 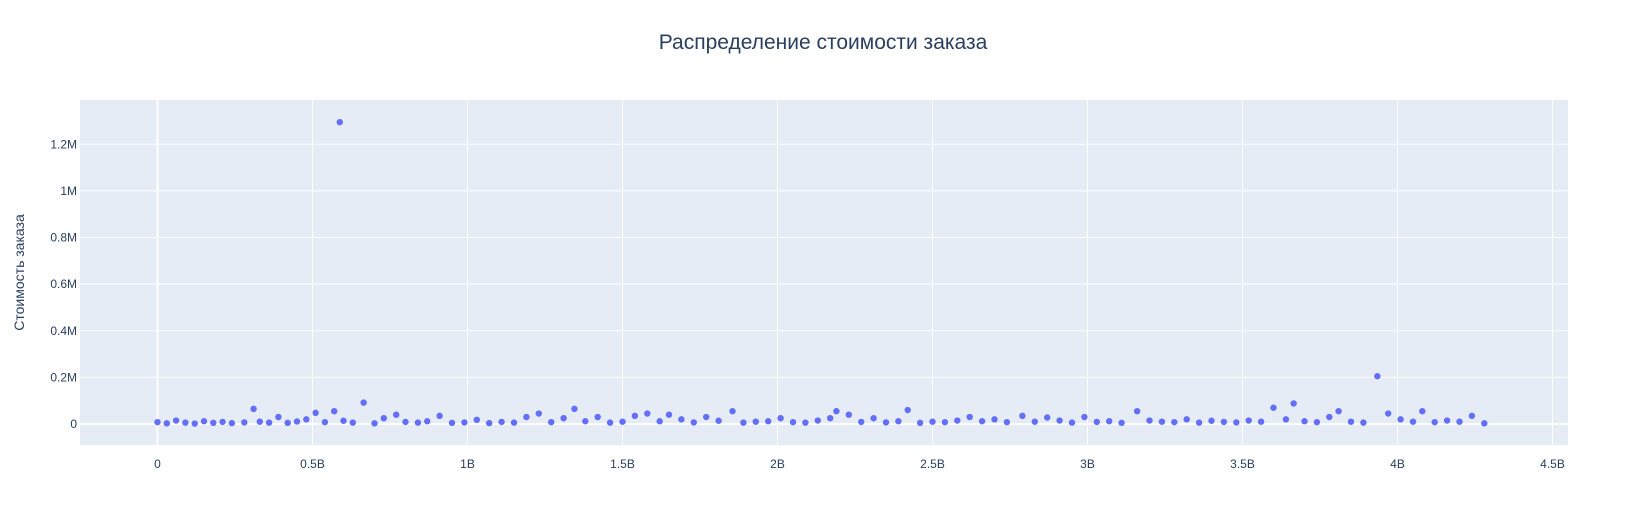 What do you see at coordinates (63, 331) in the screenshot?
I see `y-tick-label: 0.4M` at bounding box center [63, 331].